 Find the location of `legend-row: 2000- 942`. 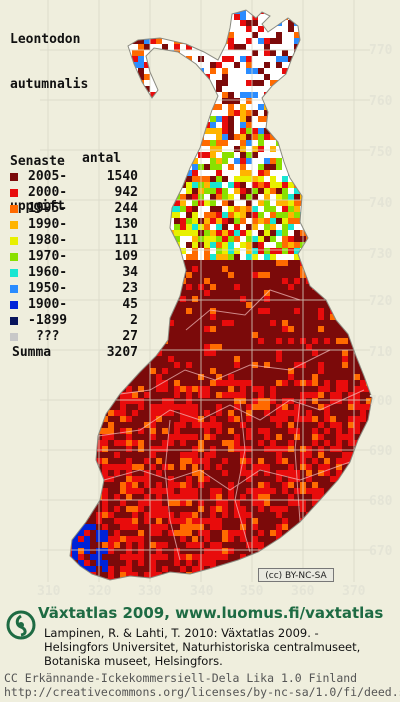

legend-row: 2000- 942 is located at coordinates (75, 193).